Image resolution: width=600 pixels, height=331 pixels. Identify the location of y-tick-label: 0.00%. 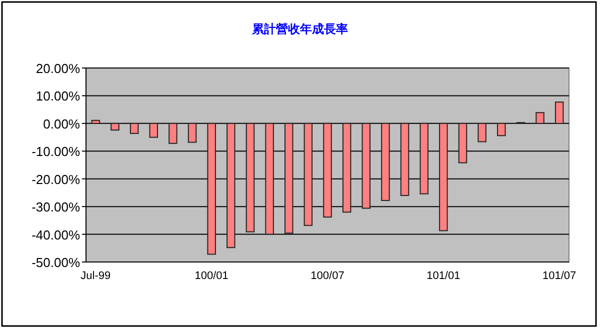
(61, 124).